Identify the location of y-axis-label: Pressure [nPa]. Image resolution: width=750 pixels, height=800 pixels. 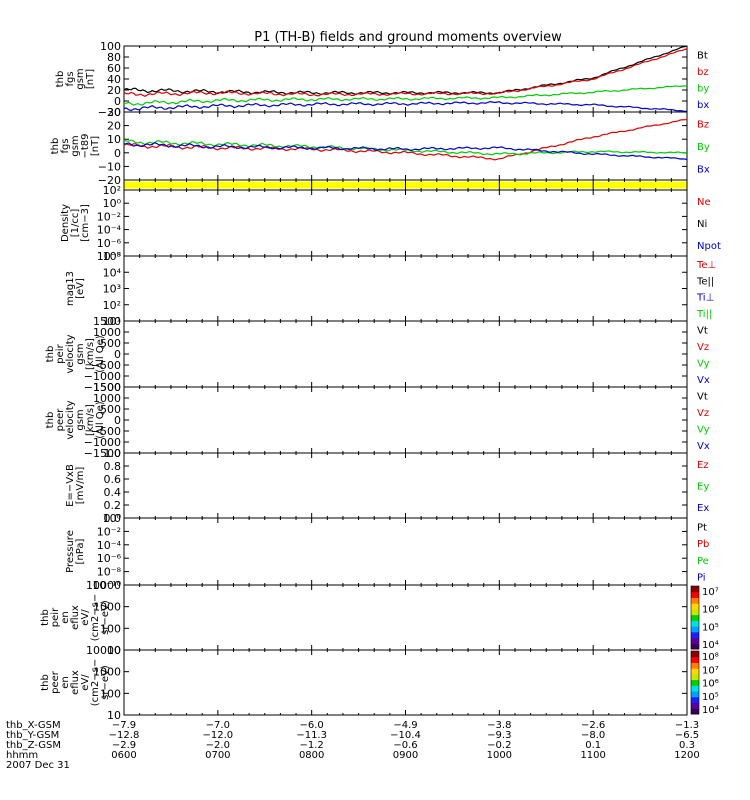
(75, 551).